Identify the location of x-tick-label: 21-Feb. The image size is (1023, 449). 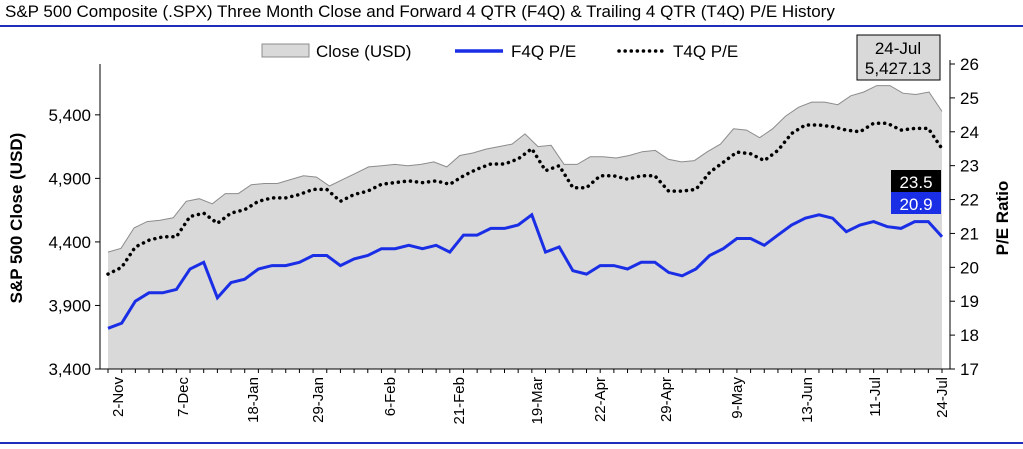
(459, 401).